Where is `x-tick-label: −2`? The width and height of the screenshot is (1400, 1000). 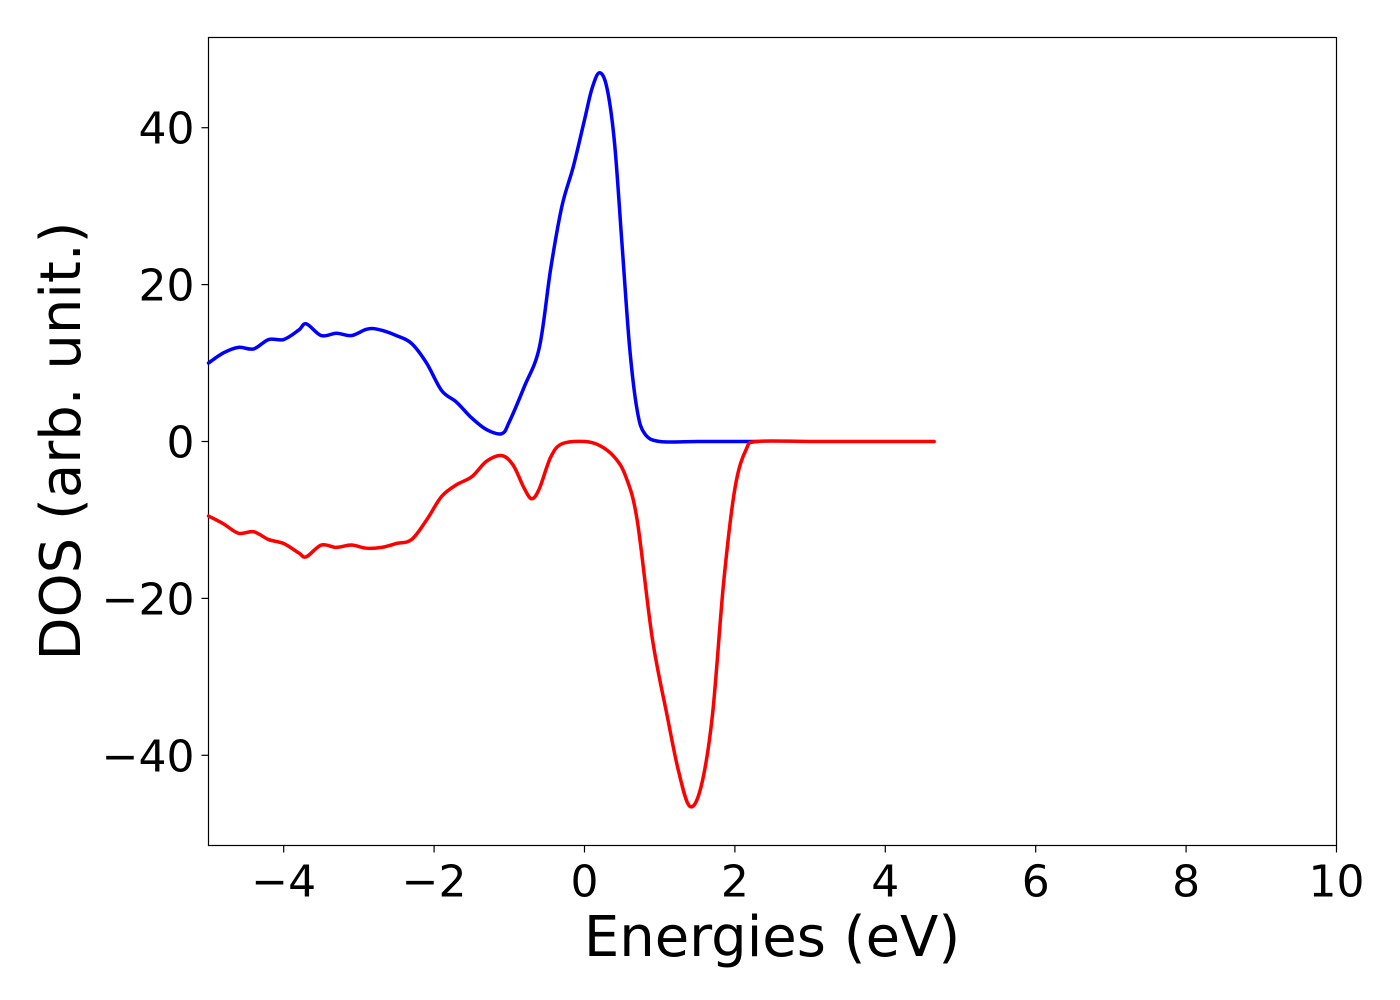
x-tick-label: −2 is located at coordinates (434, 882).